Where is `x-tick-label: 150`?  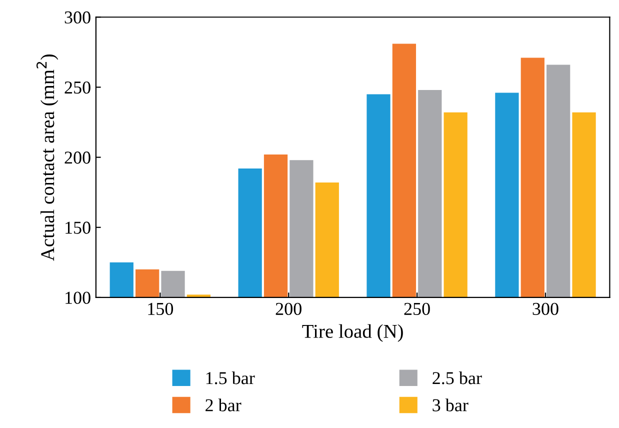
x-tick-label: 150 is located at coordinates (161, 309).